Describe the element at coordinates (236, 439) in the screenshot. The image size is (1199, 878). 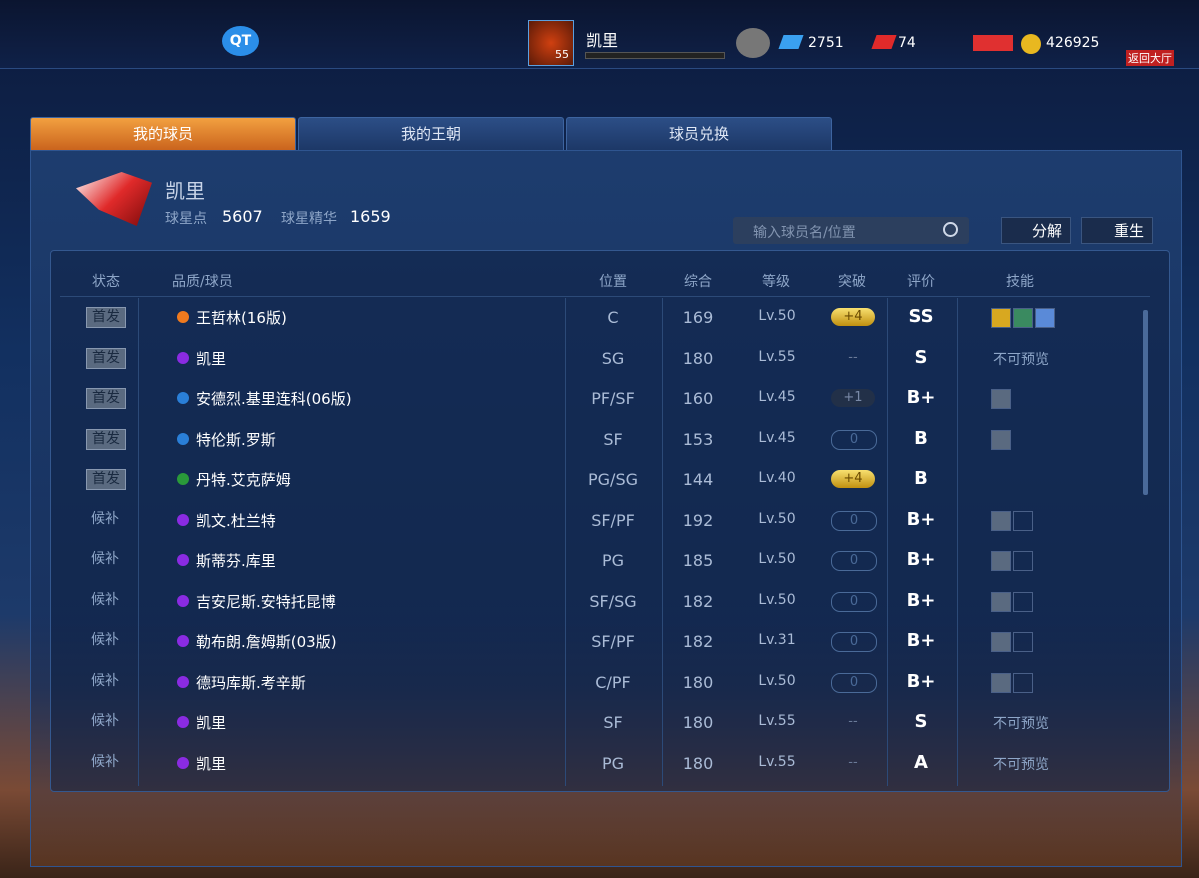
I see `player-name: 特伦斯.罗斯` at that location.